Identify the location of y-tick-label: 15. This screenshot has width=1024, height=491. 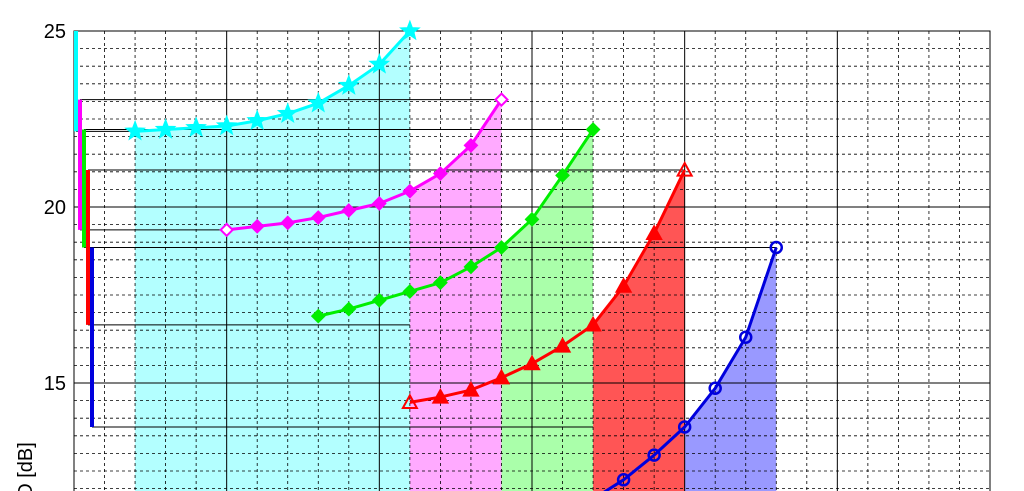
(55, 384).